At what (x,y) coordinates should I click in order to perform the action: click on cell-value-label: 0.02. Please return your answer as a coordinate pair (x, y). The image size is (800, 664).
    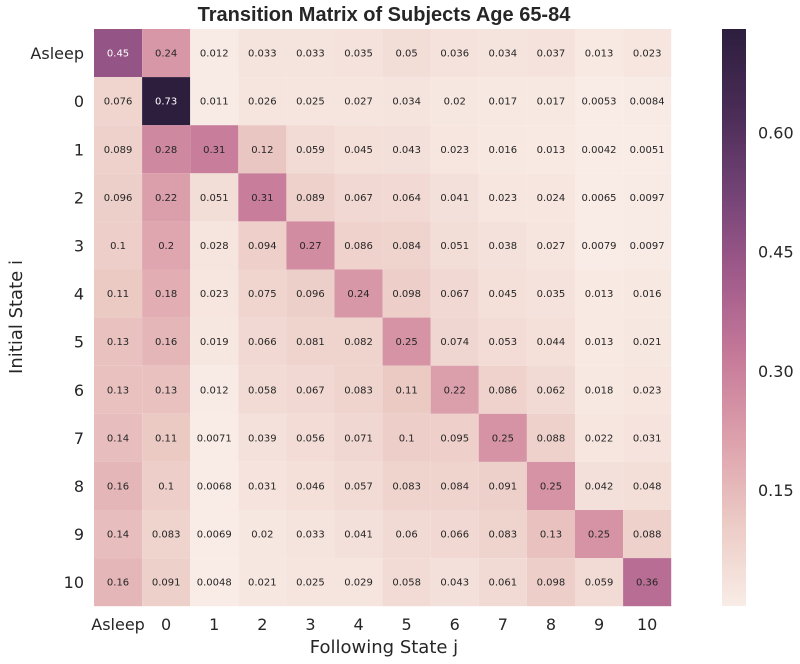
    Looking at the image, I should click on (262, 535).